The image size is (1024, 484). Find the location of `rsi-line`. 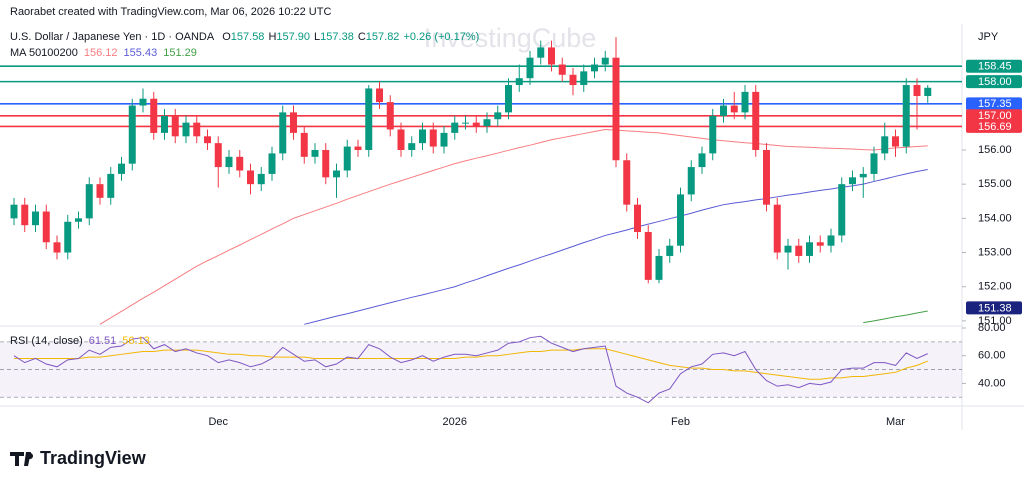

rsi-line is located at coordinates (470, 369).